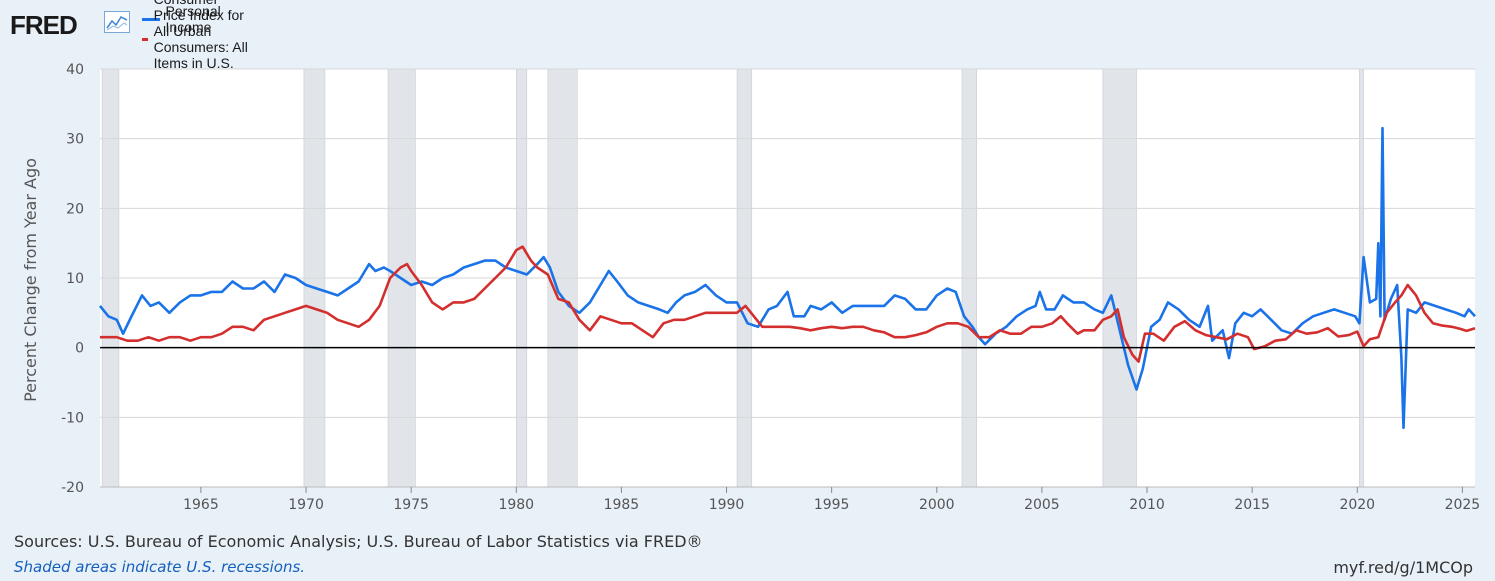 The height and width of the screenshot is (581, 1495). What do you see at coordinates (72, 488) in the screenshot?
I see `y-tick-label: -20` at bounding box center [72, 488].